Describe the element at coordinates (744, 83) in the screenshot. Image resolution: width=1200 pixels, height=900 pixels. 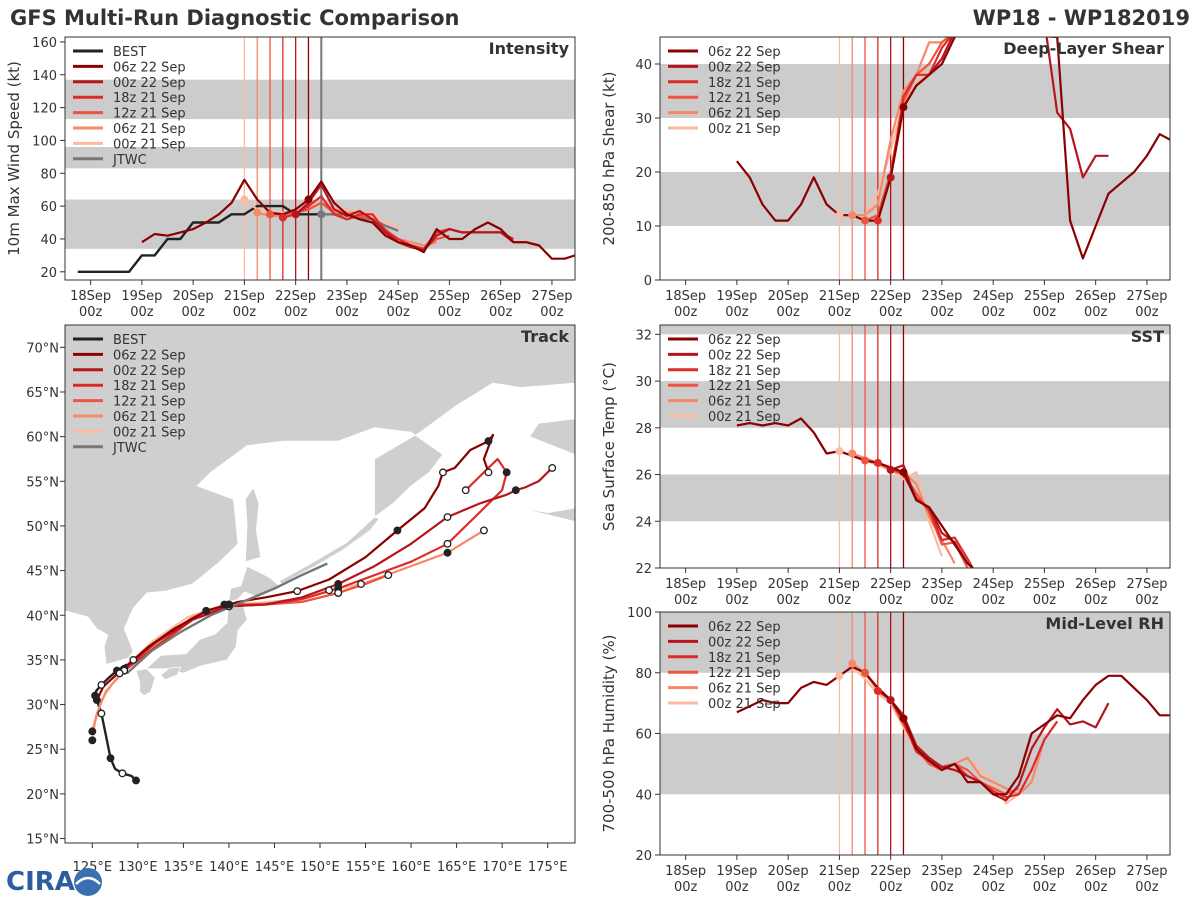
I see `shear-legend-label: 18z 21 Sep` at that location.